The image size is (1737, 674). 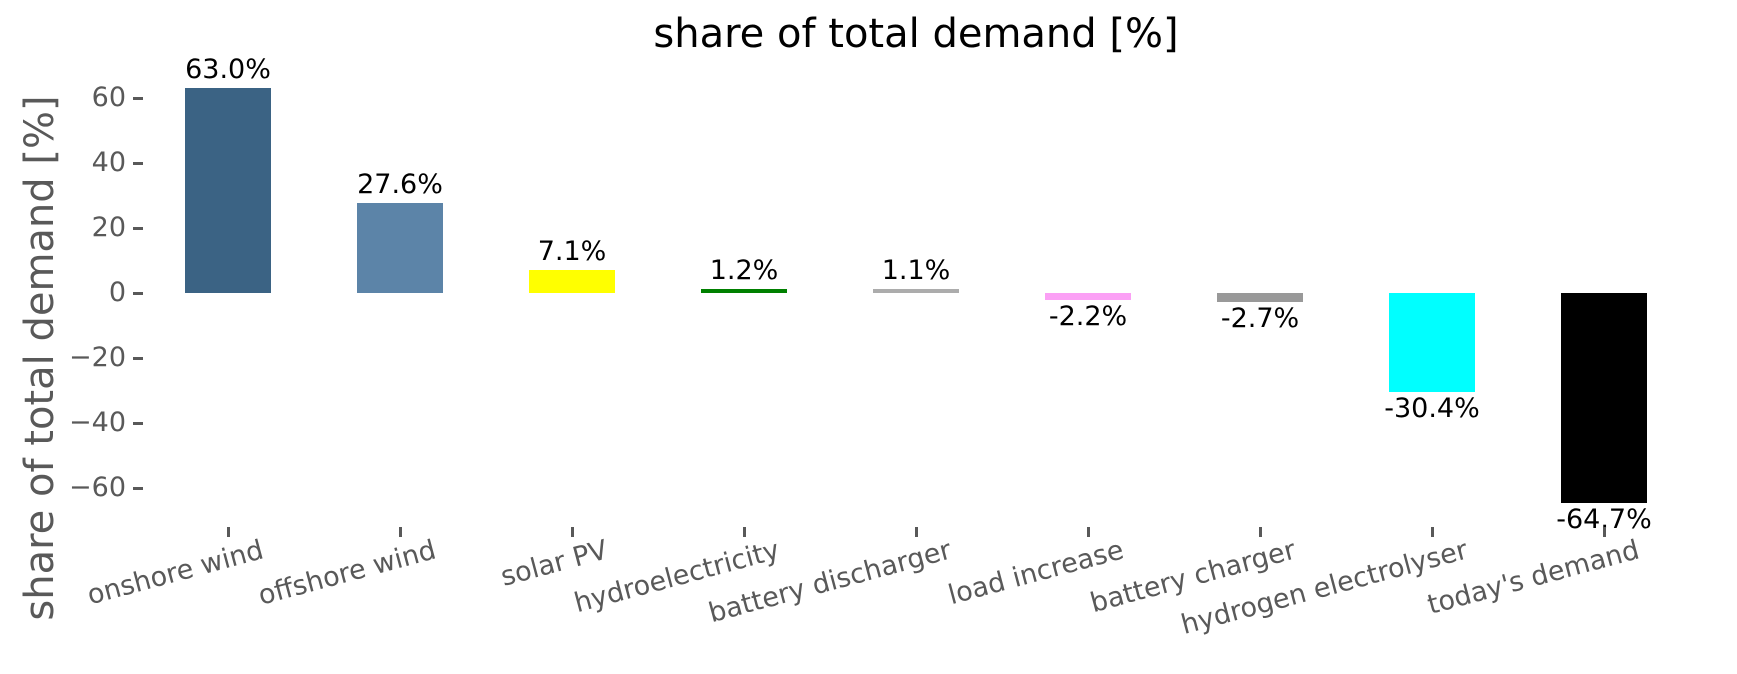 What do you see at coordinates (400, 184) in the screenshot?
I see `bar-value-label: 27.6%` at bounding box center [400, 184].